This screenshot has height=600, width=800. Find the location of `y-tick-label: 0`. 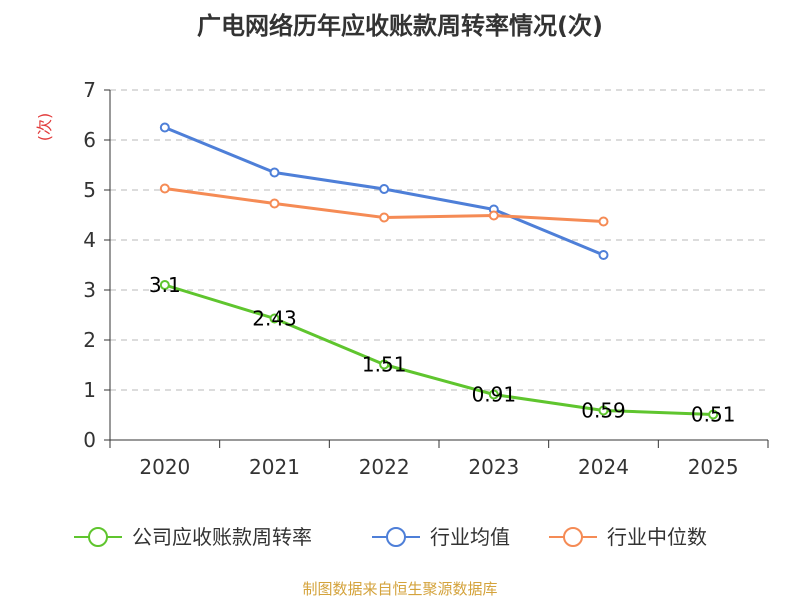

y-tick-label: 0 is located at coordinates (89, 440).